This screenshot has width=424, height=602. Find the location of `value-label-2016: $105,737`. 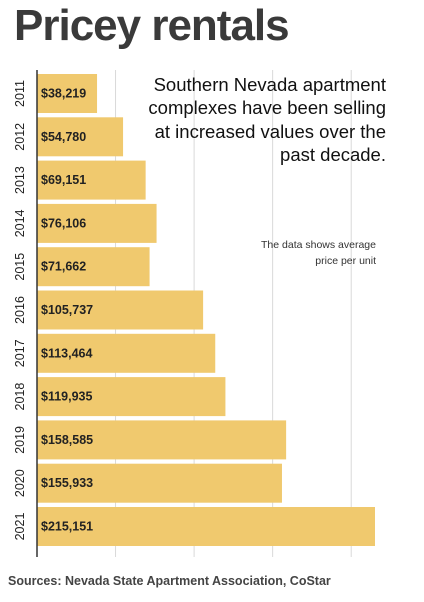

value-label-2016: $105,737 is located at coordinates (67, 310).